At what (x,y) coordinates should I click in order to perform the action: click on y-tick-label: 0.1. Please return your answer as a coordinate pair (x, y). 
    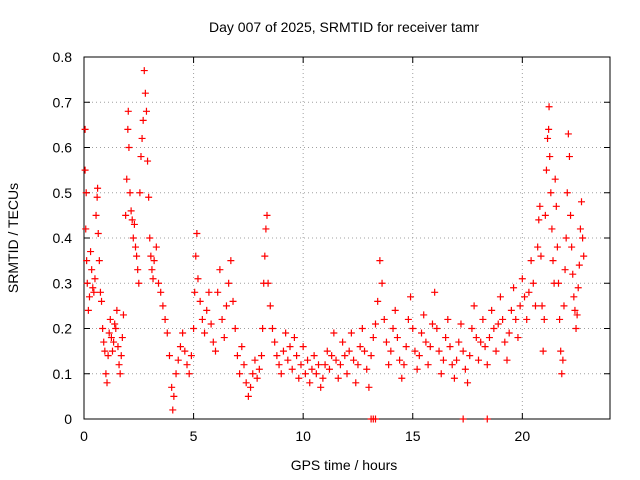
    Looking at the image, I should click on (63, 374).